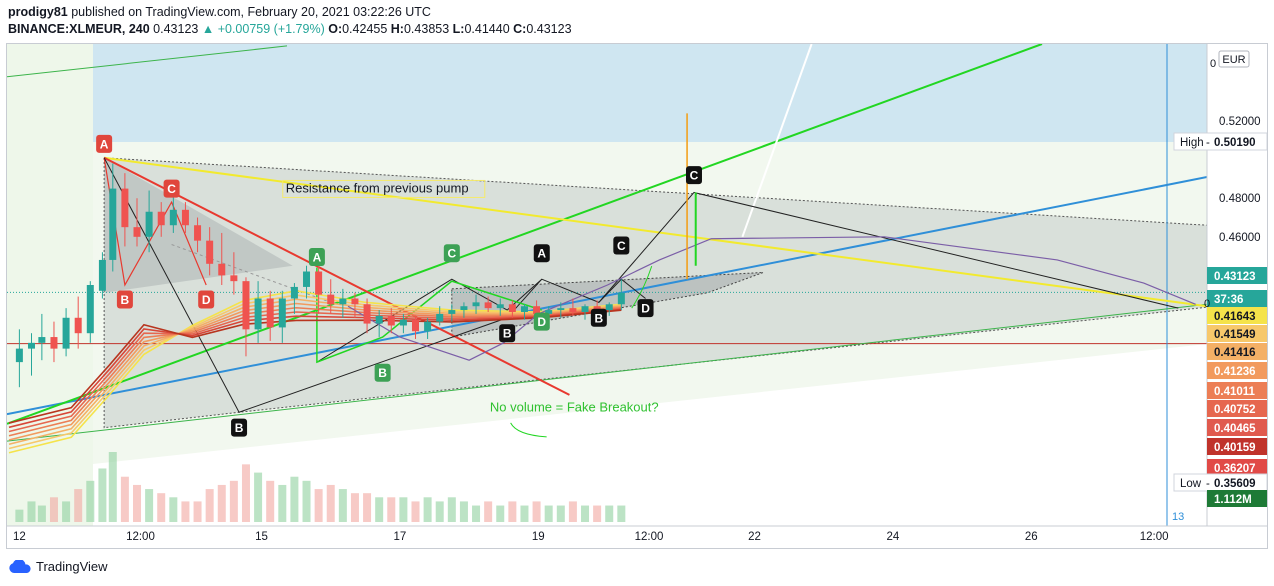 This screenshot has height=586, width=1274. What do you see at coordinates (19, 537) in the screenshot?
I see `x-tick-label: 12` at bounding box center [19, 537].